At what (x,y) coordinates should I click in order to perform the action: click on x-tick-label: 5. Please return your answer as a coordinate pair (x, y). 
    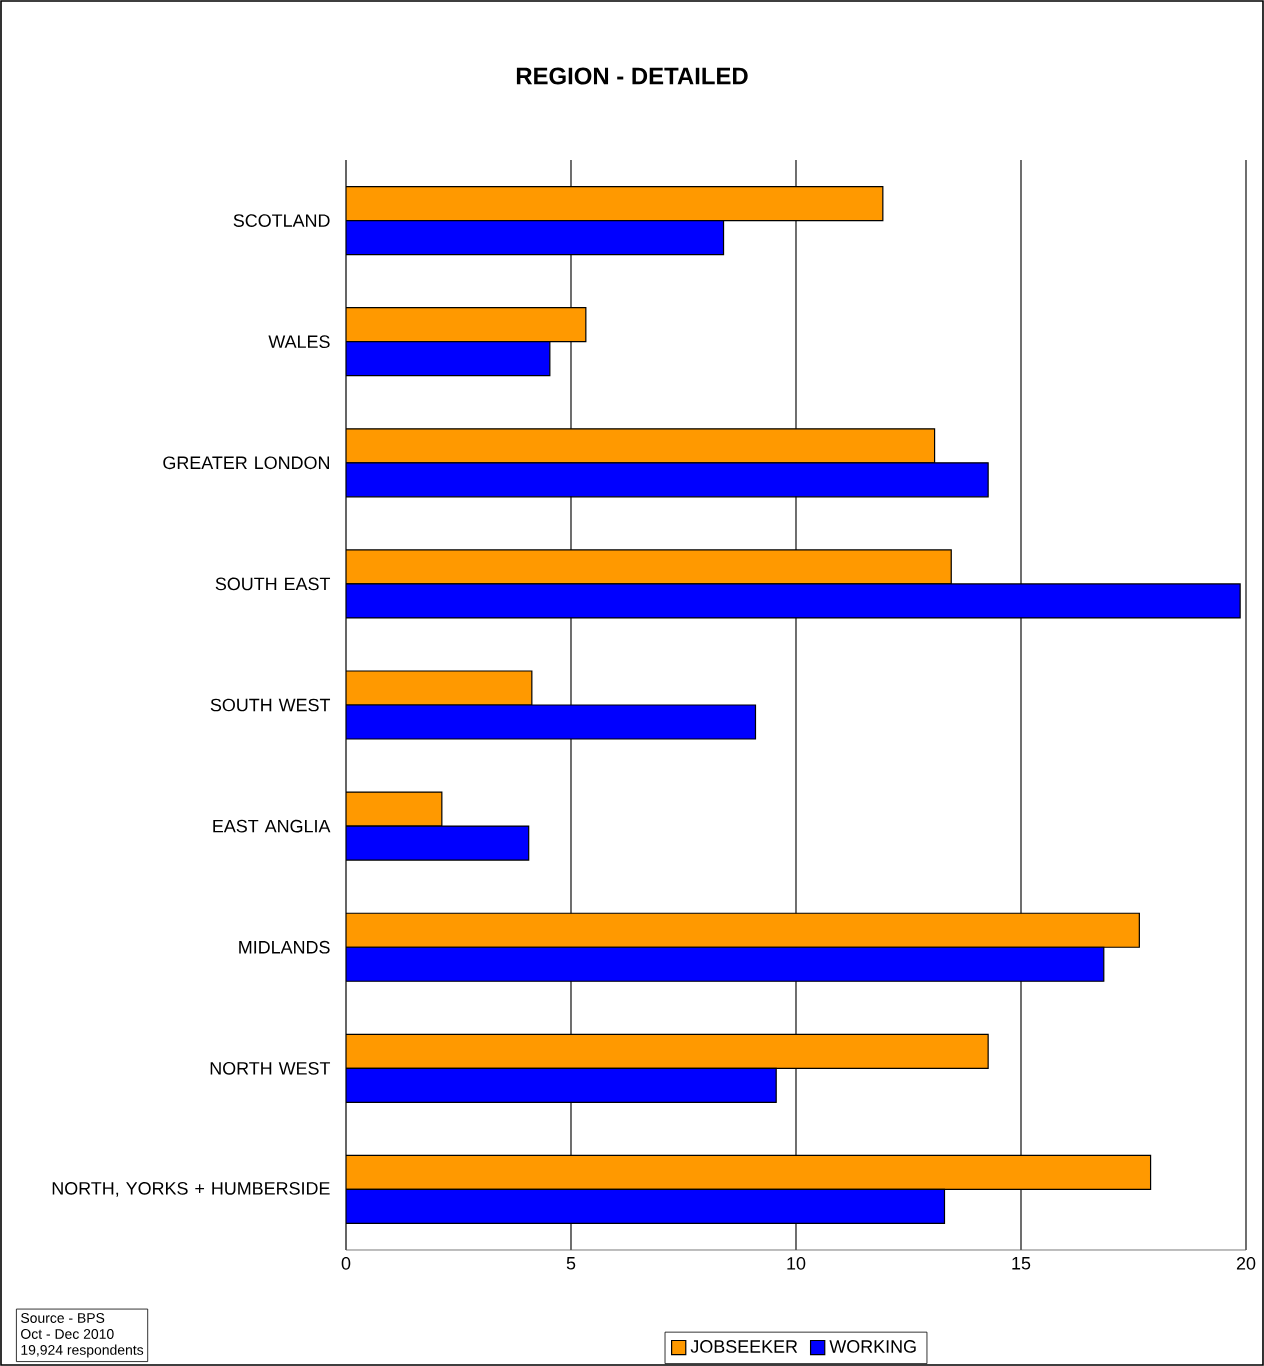
    Looking at the image, I should click on (571, 1263).